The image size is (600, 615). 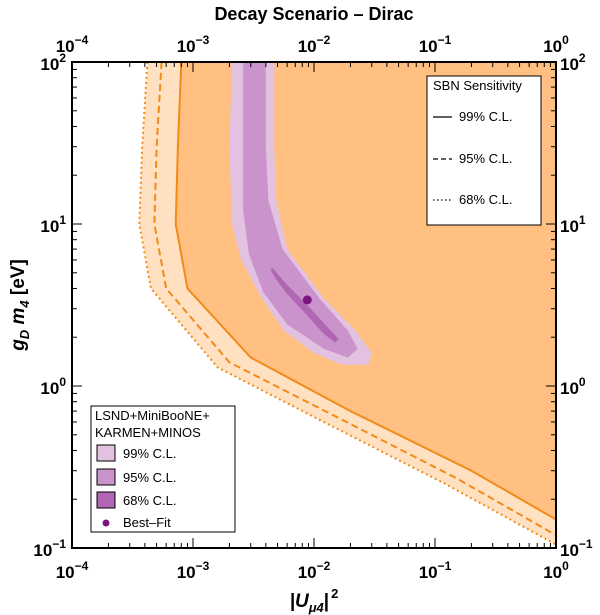 I want to click on x-tick-label-top: 10⁻³, so click(x=193, y=44).